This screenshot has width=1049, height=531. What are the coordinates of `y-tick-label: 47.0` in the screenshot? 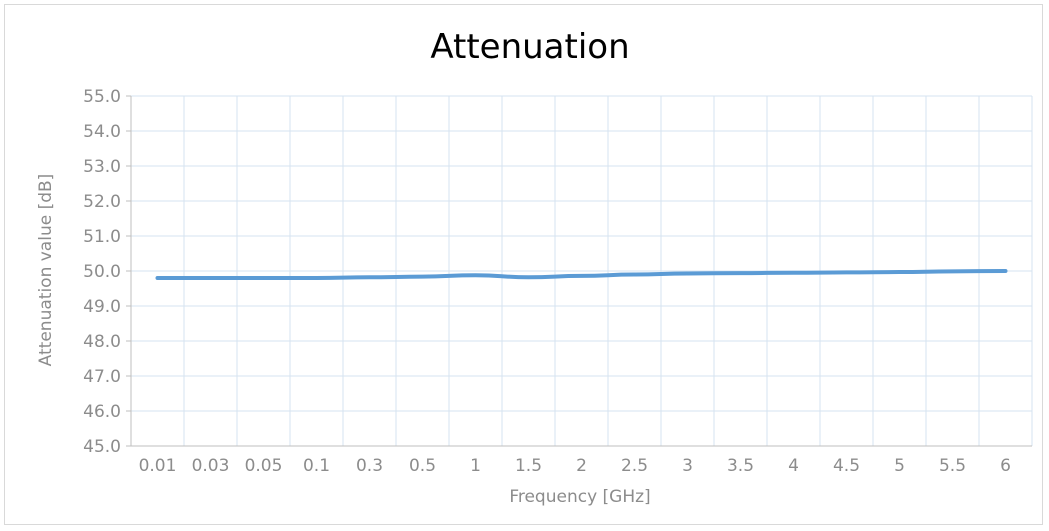 It's located at (102, 377).